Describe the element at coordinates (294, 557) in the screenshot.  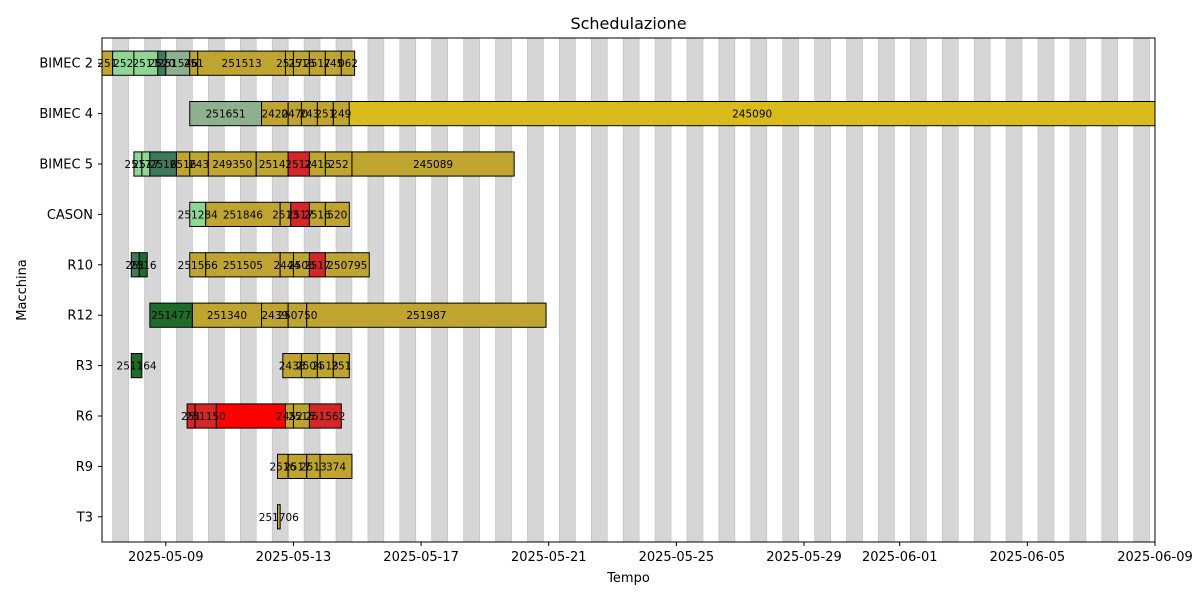
I see `x-tick-label: 2025-05-13` at that location.